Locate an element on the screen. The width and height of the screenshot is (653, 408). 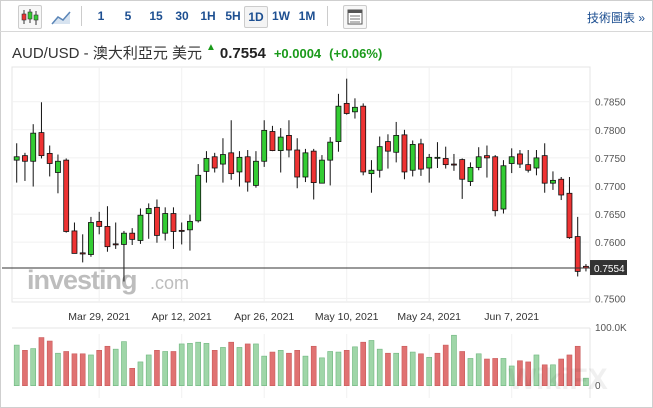
technical-chart-link: 技術圖表 » is located at coordinates (615, 18).